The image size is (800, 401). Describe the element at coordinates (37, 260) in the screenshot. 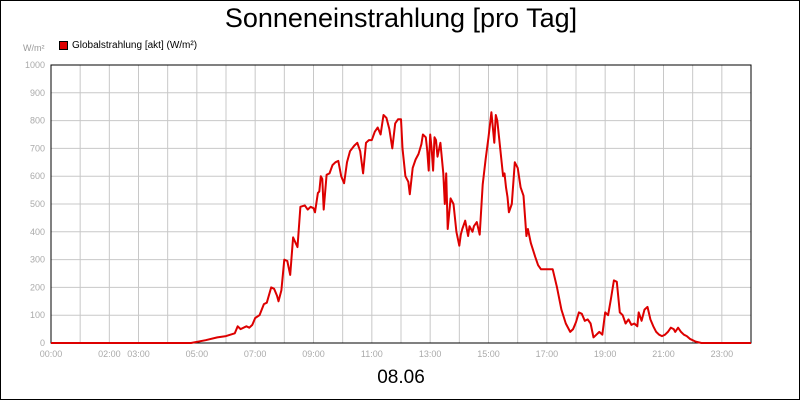

I see `y-tick-label: 300` at that location.